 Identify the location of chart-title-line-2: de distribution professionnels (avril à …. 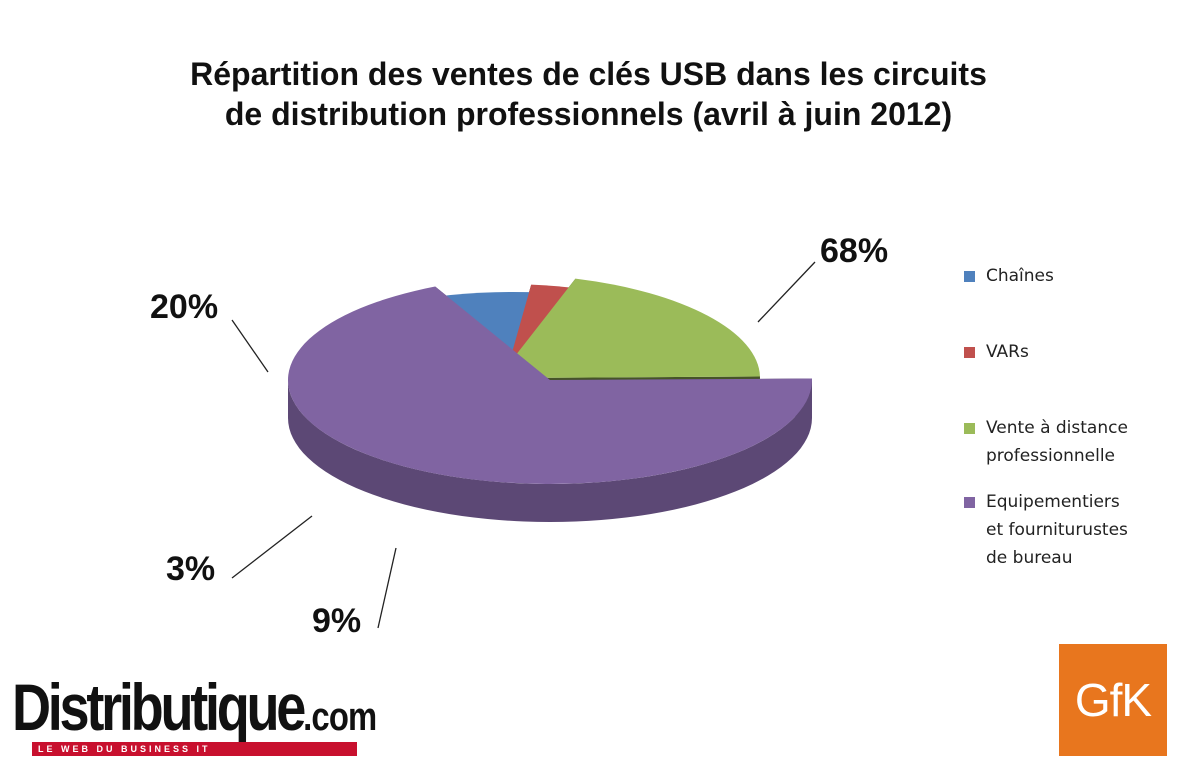
(588, 114).